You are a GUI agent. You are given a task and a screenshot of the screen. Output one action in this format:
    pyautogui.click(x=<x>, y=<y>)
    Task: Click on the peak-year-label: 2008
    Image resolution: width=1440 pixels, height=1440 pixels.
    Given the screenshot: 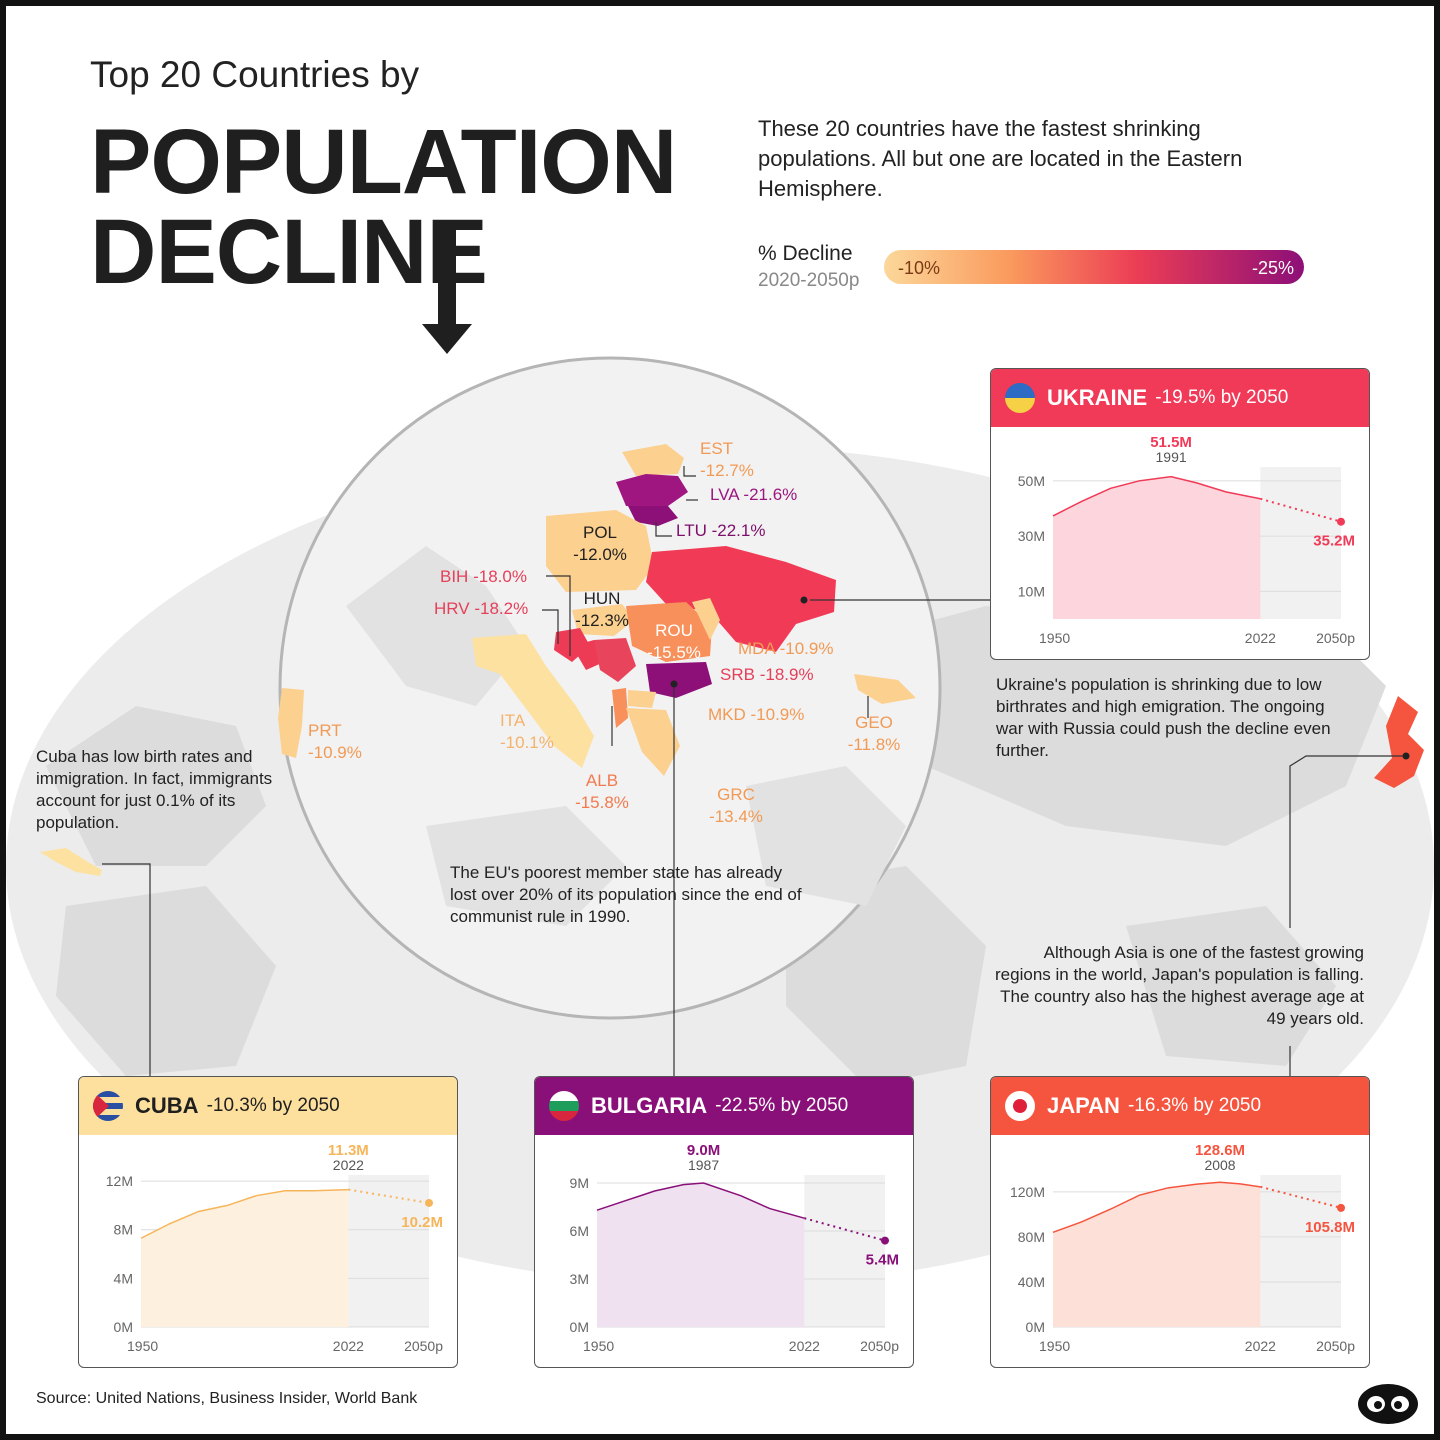 What is the action you would take?
    pyautogui.click(x=1219, y=1165)
    